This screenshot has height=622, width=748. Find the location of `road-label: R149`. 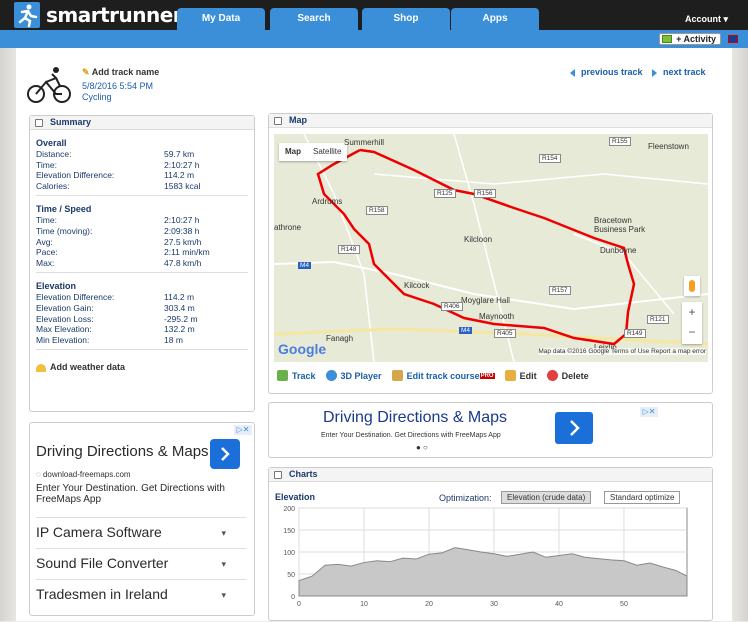

road-label: R149 is located at coordinates (635, 333).